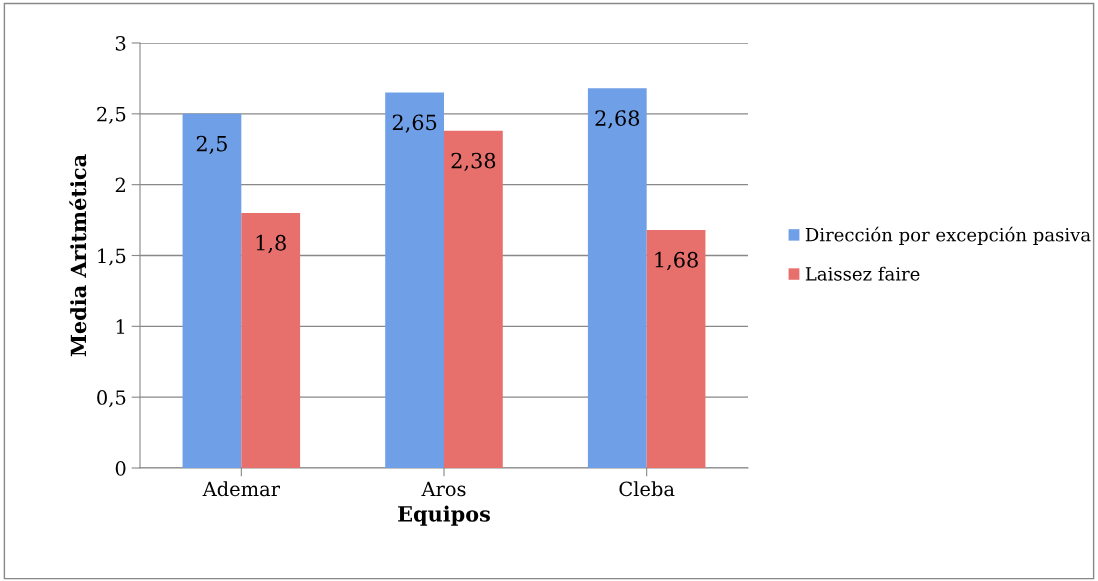 The height and width of the screenshot is (581, 1098). I want to click on data-label: 2,65, so click(414, 123).